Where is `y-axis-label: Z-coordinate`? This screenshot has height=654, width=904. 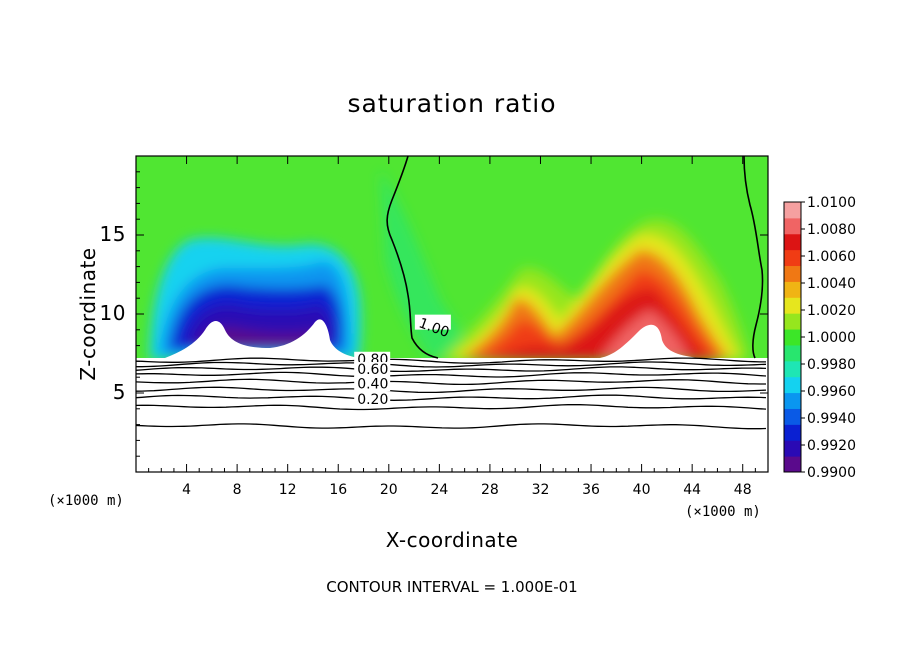 y-axis-label: Z-coordinate is located at coordinates (88, 313).